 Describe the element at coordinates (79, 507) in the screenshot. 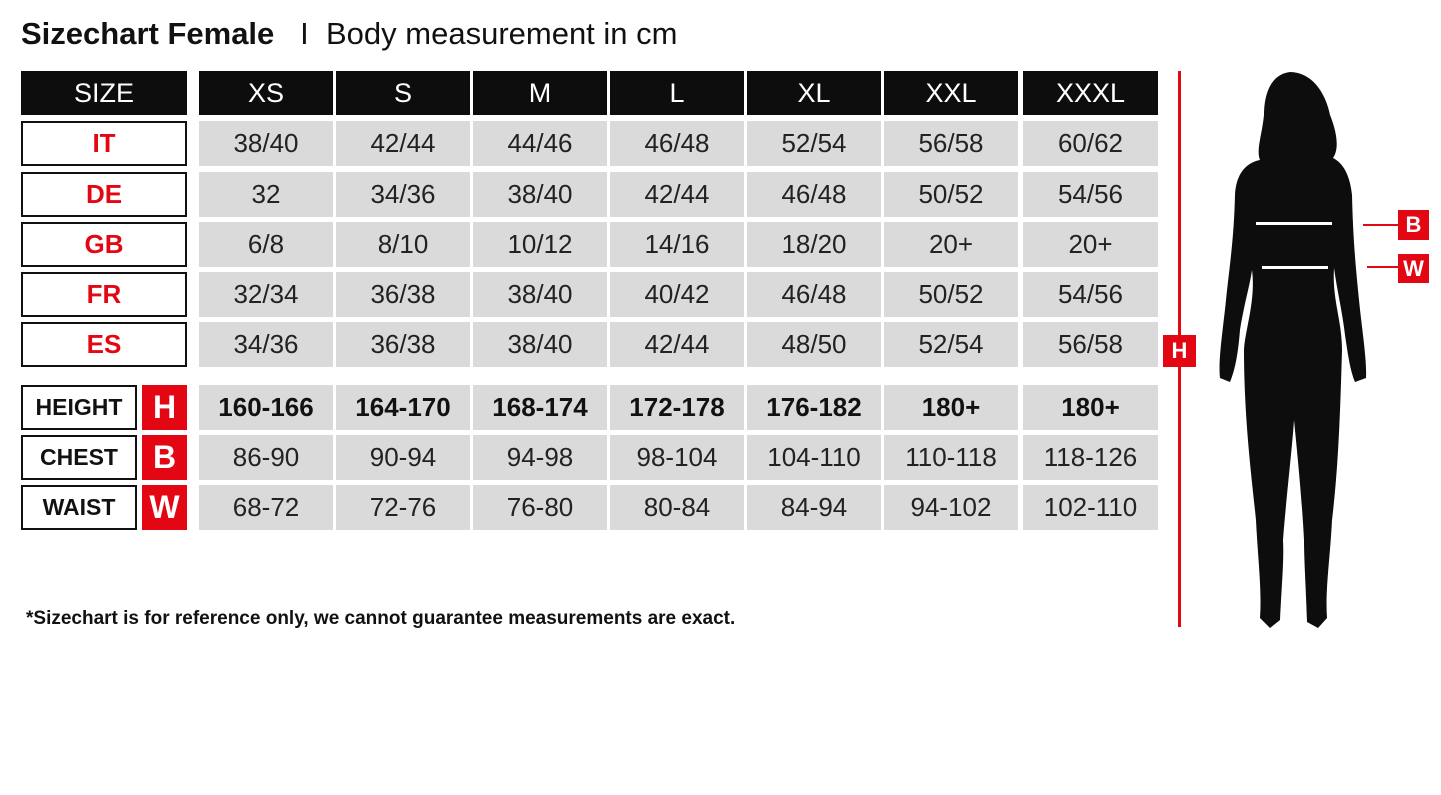

I see `row-label-waist: WAIST` at that location.